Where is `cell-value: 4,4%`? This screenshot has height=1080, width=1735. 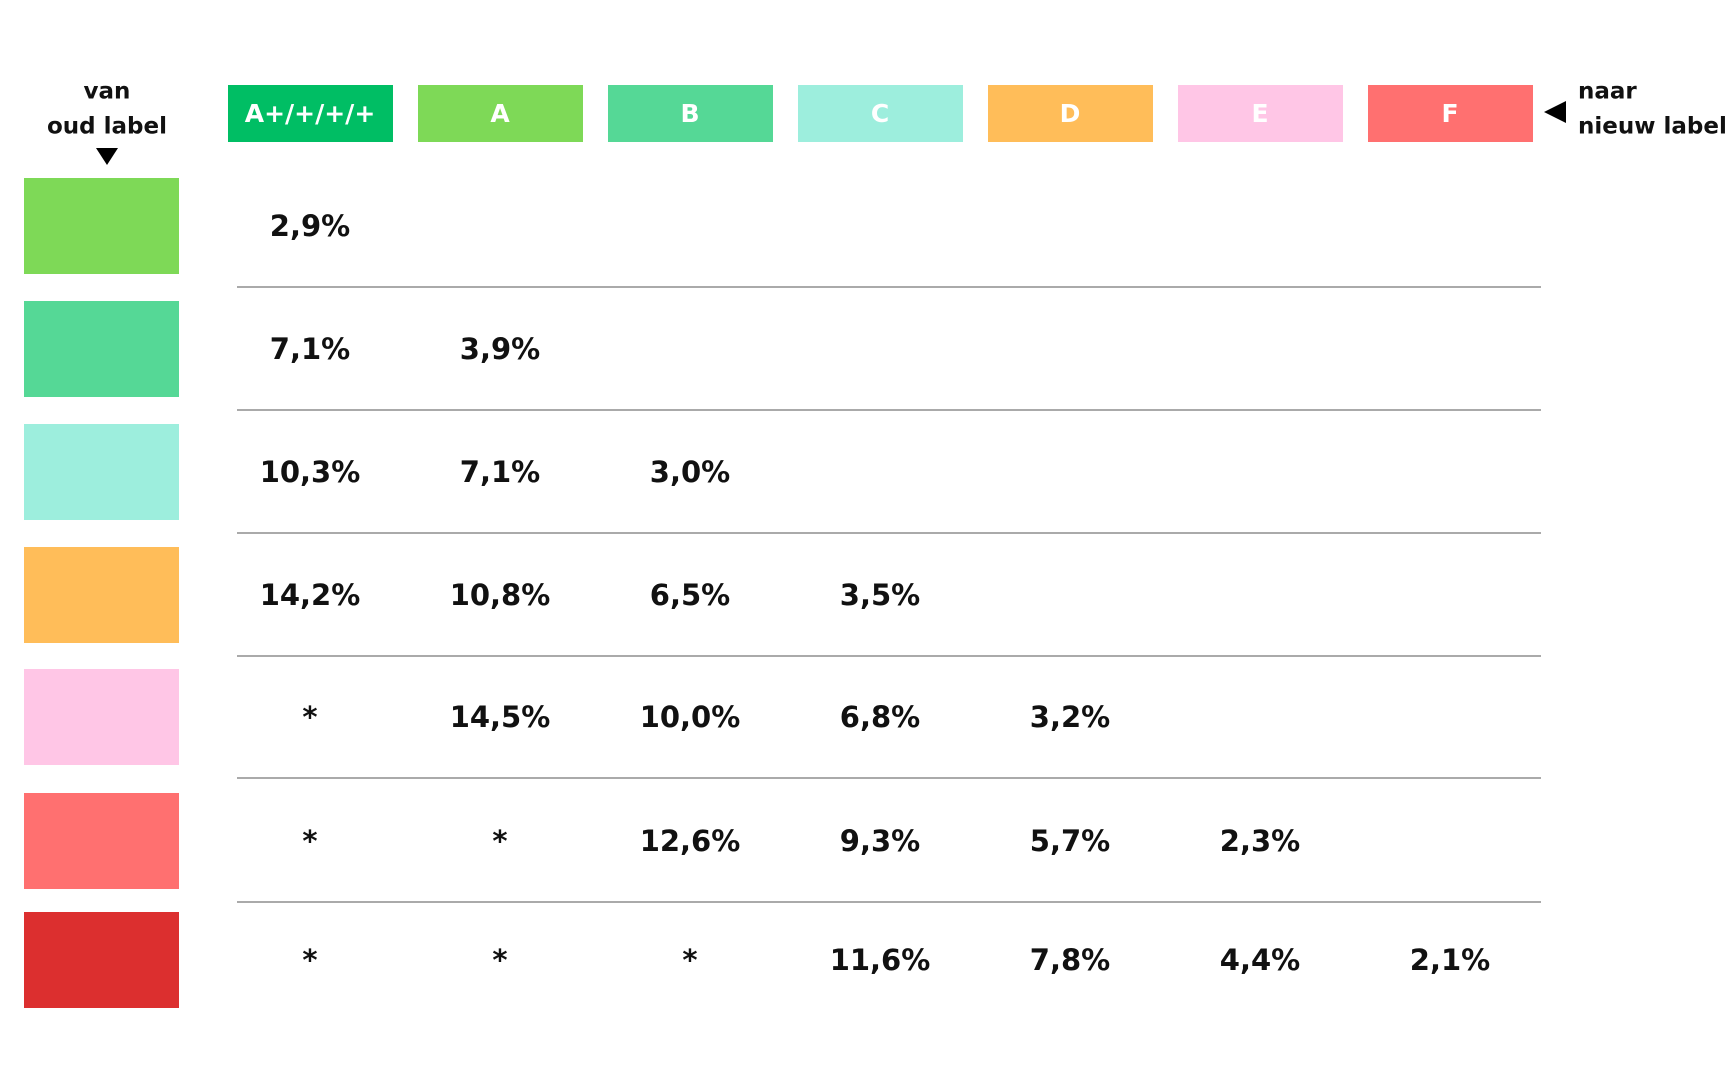 cell-value: 4,4% is located at coordinates (1260, 960).